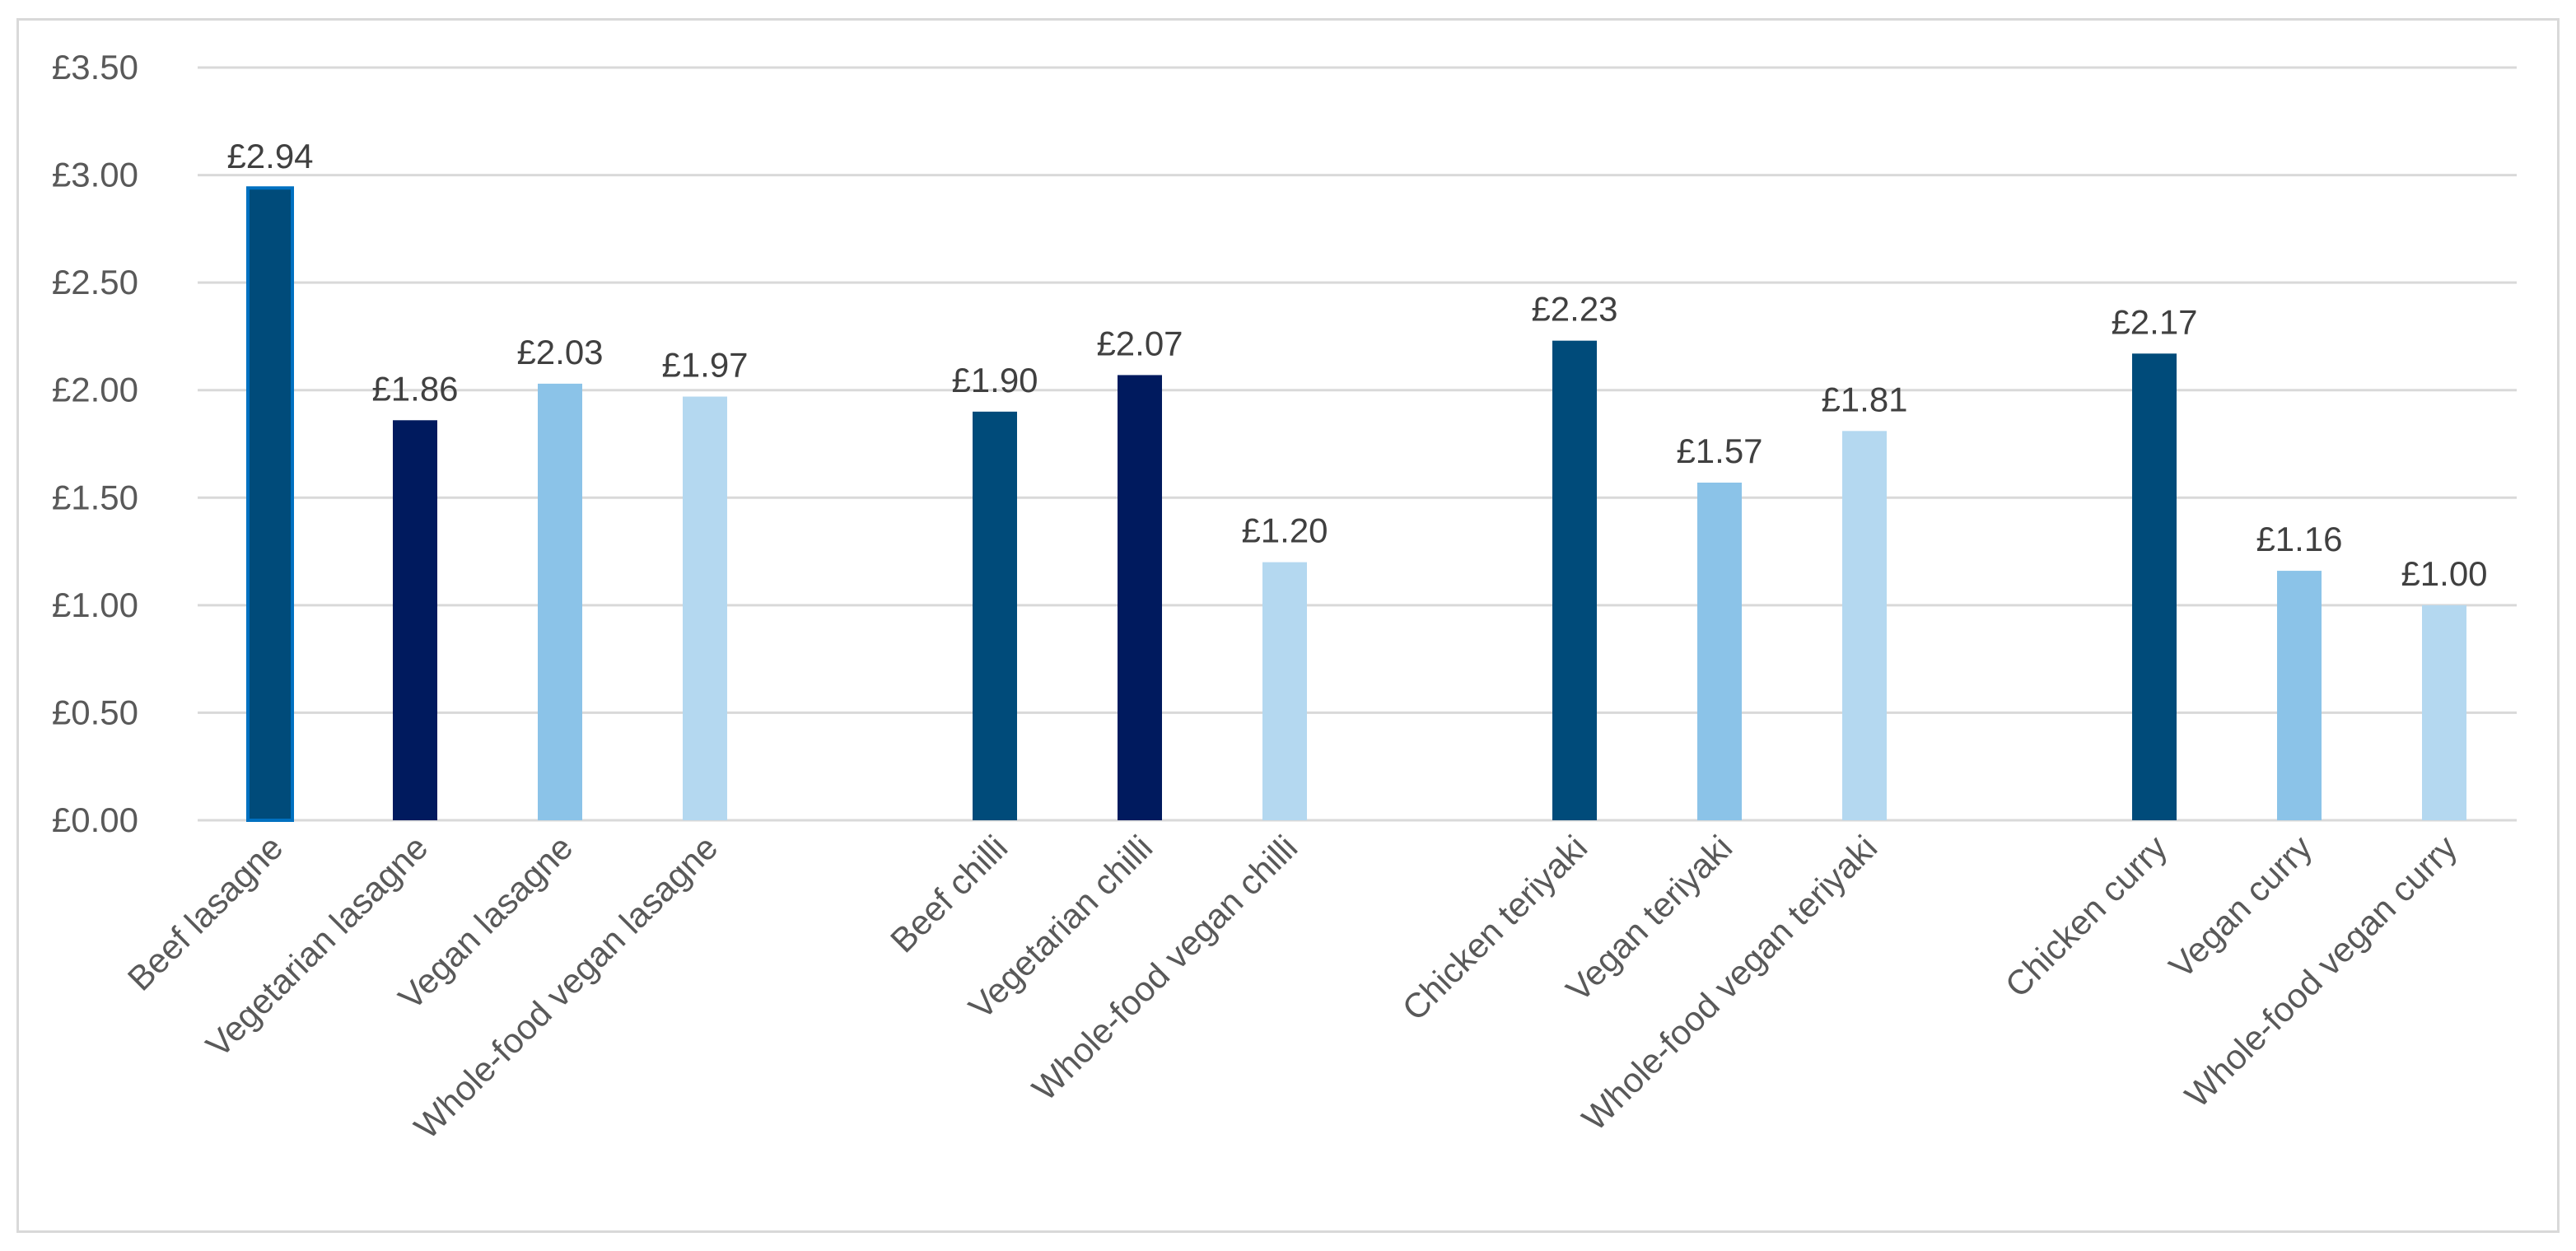 This screenshot has width=2576, height=1251. Describe the element at coordinates (95, 605) in the screenshot. I see `y-tick-label: £1.00` at that location.